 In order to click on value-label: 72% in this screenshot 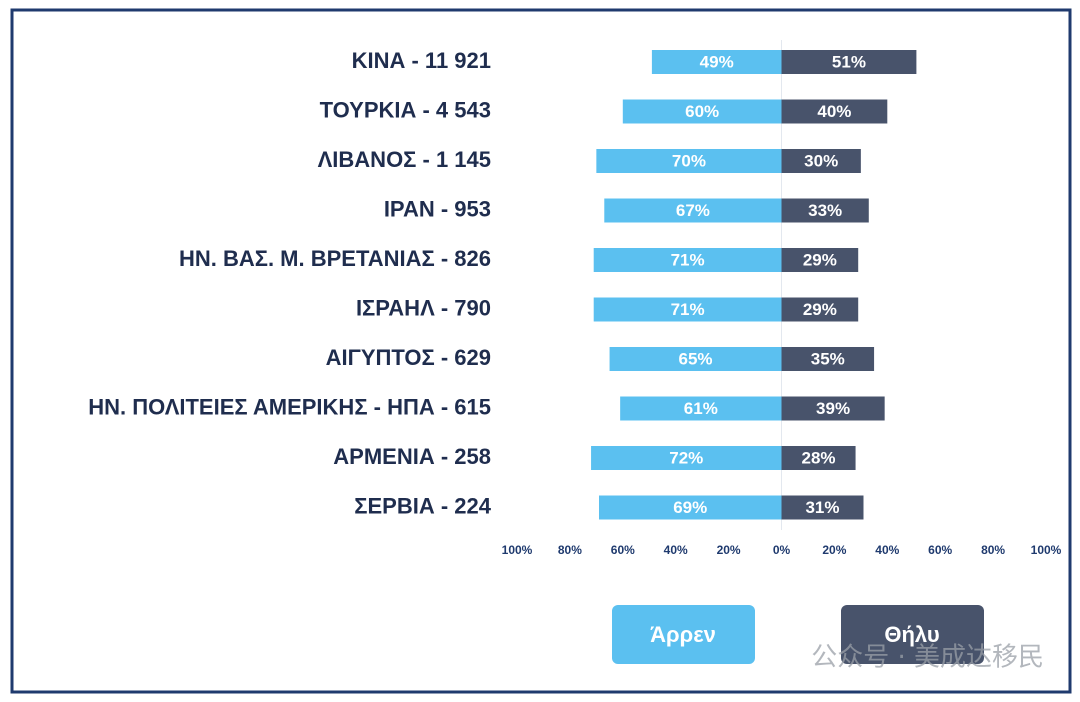, I will do `click(686, 457)`.